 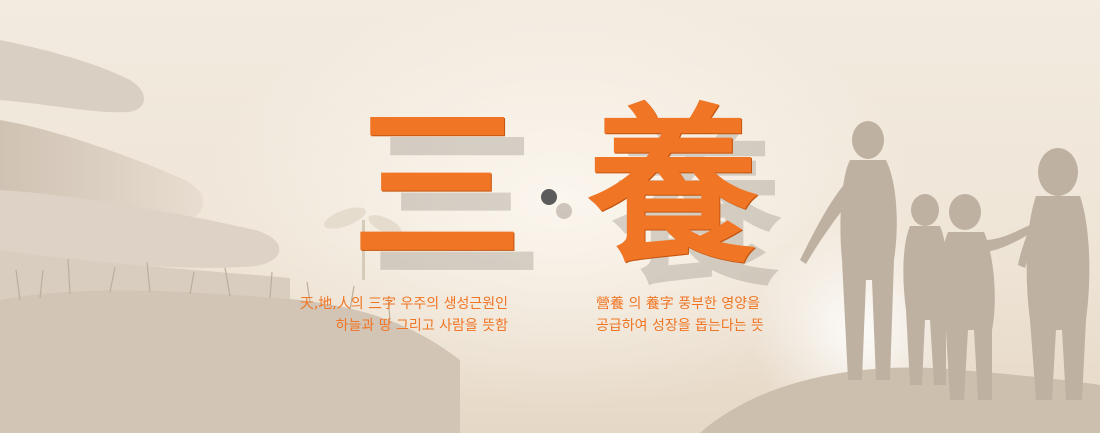 What do you see at coordinates (673, 187) in the screenshot?
I see `title-char-right: 養` at bounding box center [673, 187].